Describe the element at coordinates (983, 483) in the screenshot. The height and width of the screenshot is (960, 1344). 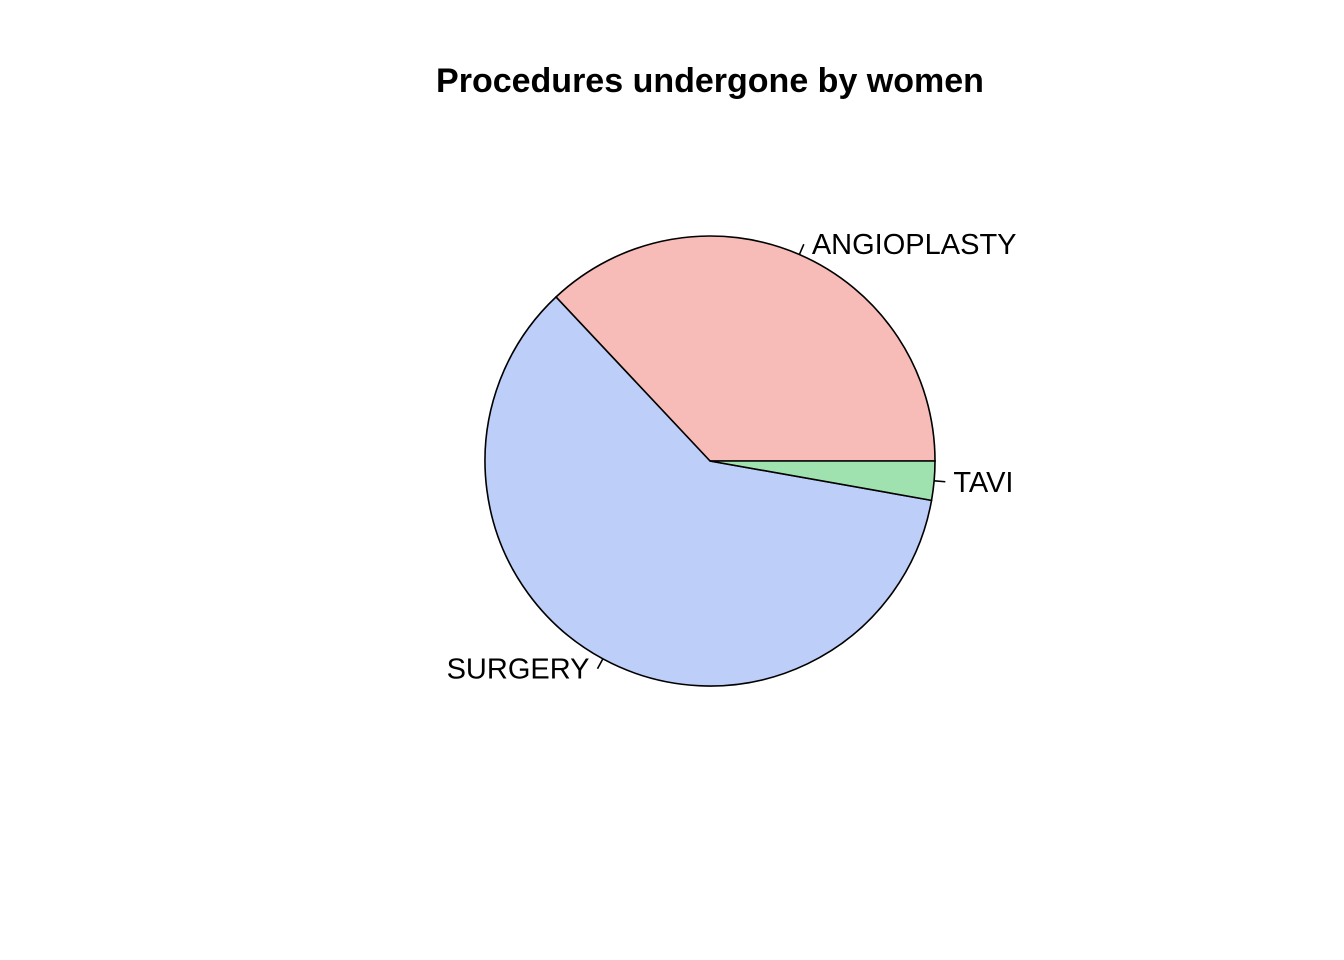
I see `pie-label-tavi: TAVI` at that location.